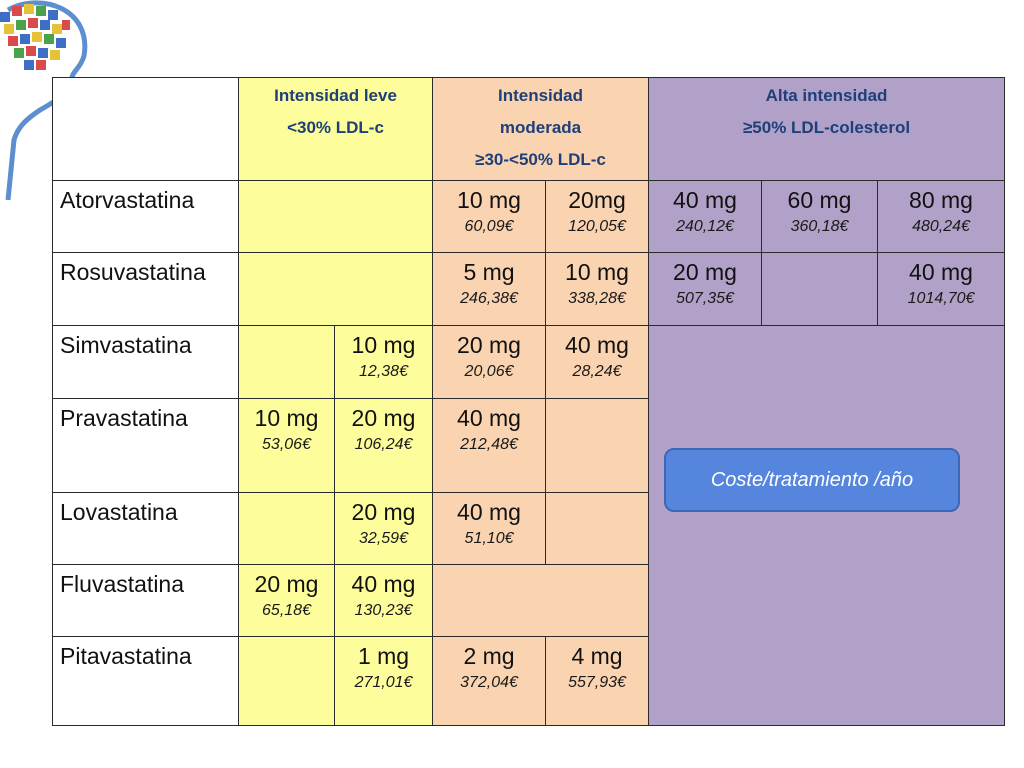 Image resolution: width=1024 pixels, height=768 pixels. I want to click on dose-cell: 60 mg 360,18€, so click(820, 216).